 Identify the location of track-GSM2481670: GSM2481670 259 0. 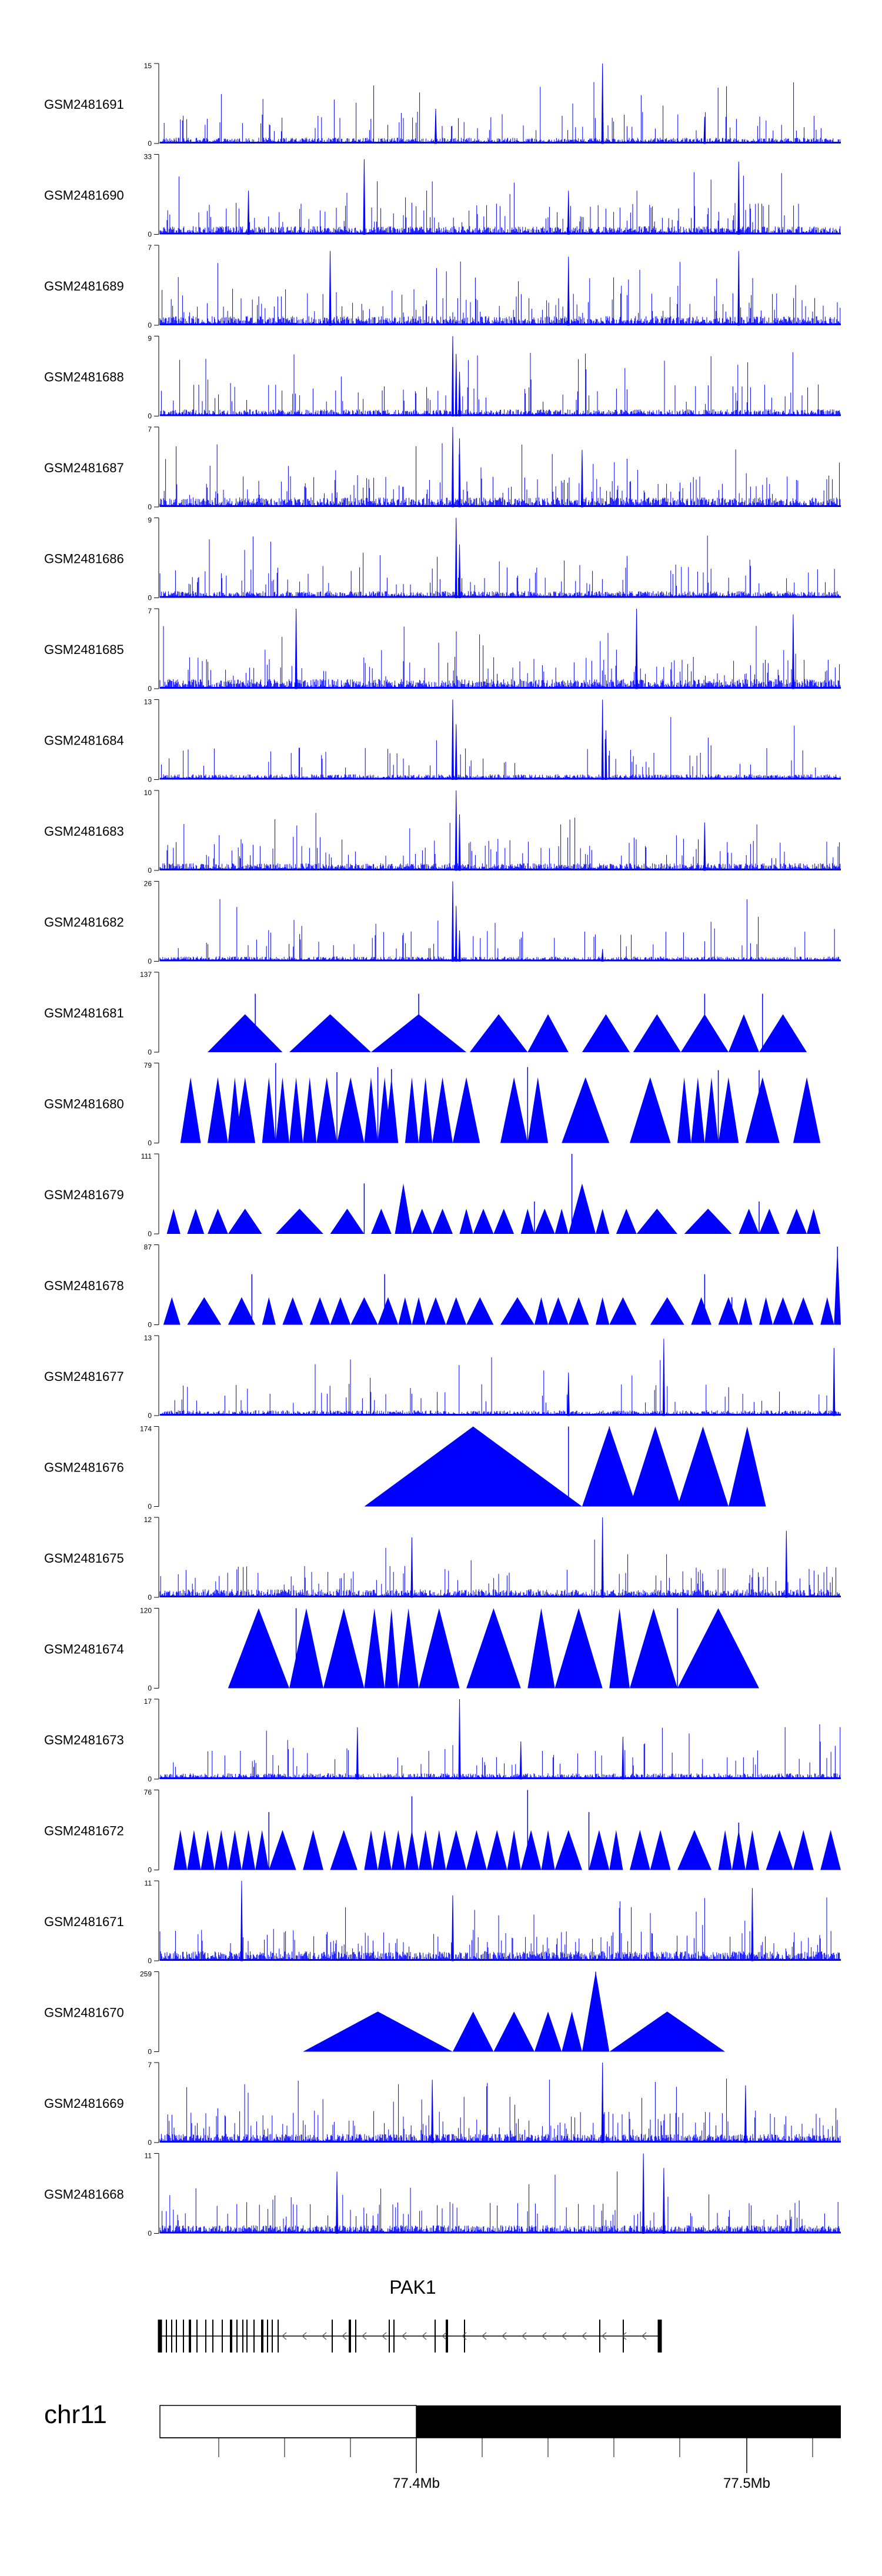
(385, 2013).